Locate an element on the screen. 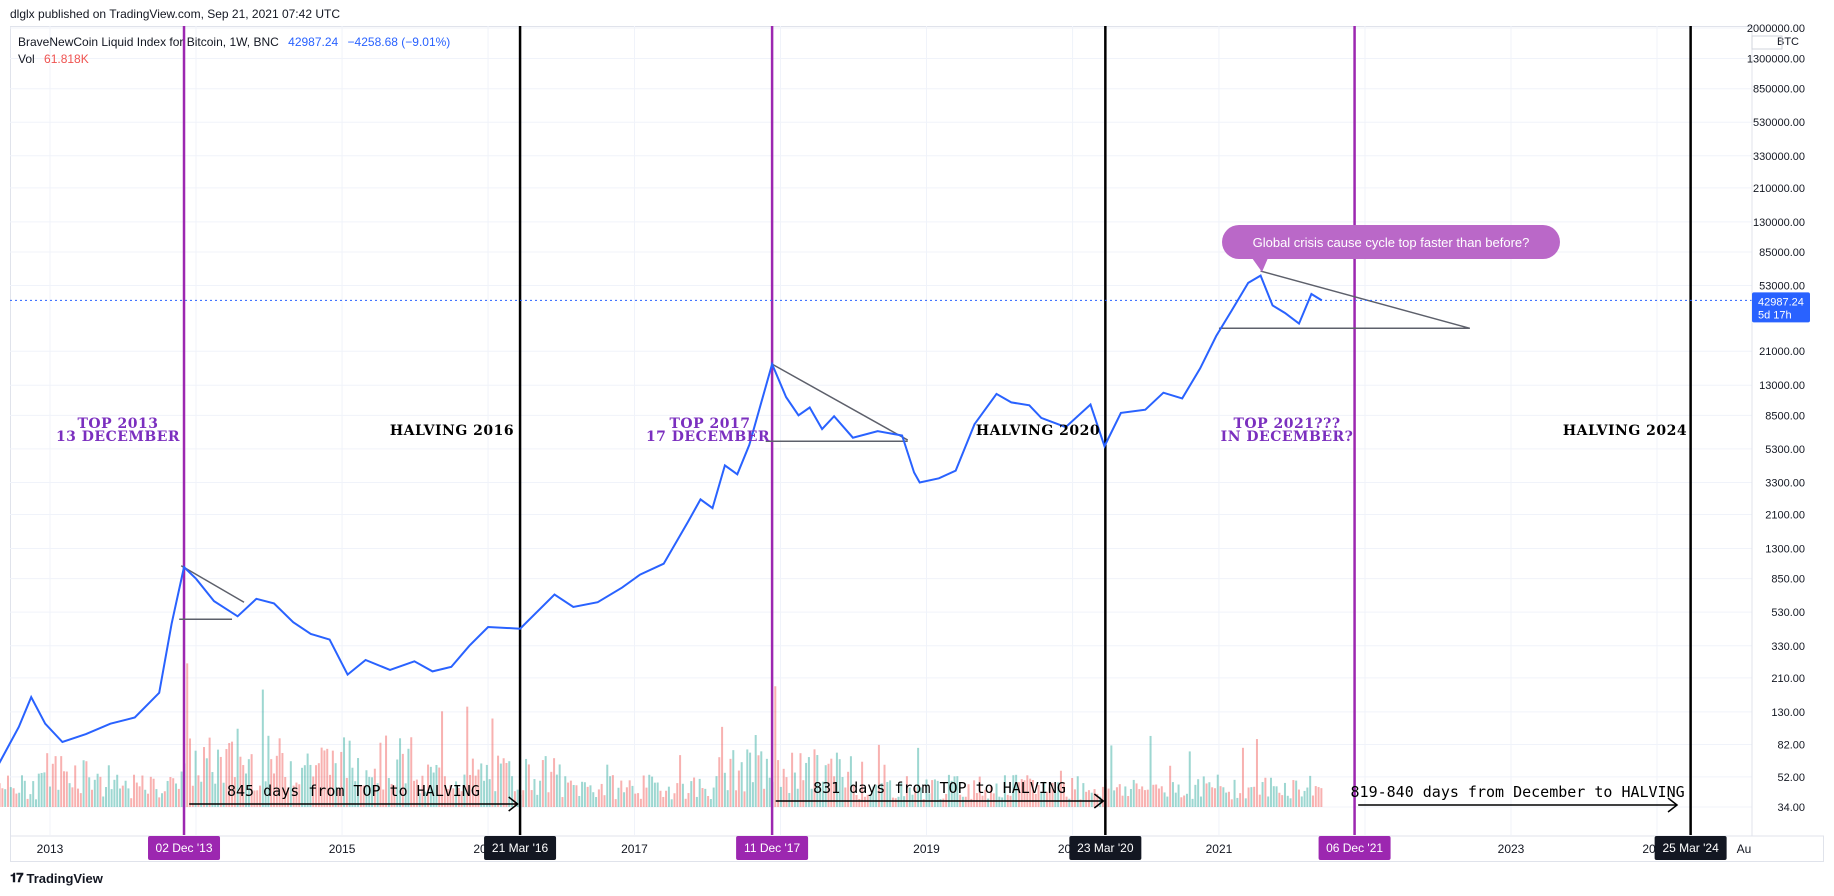  time-highlight-label: 02 Dec '13 is located at coordinates (184, 848).